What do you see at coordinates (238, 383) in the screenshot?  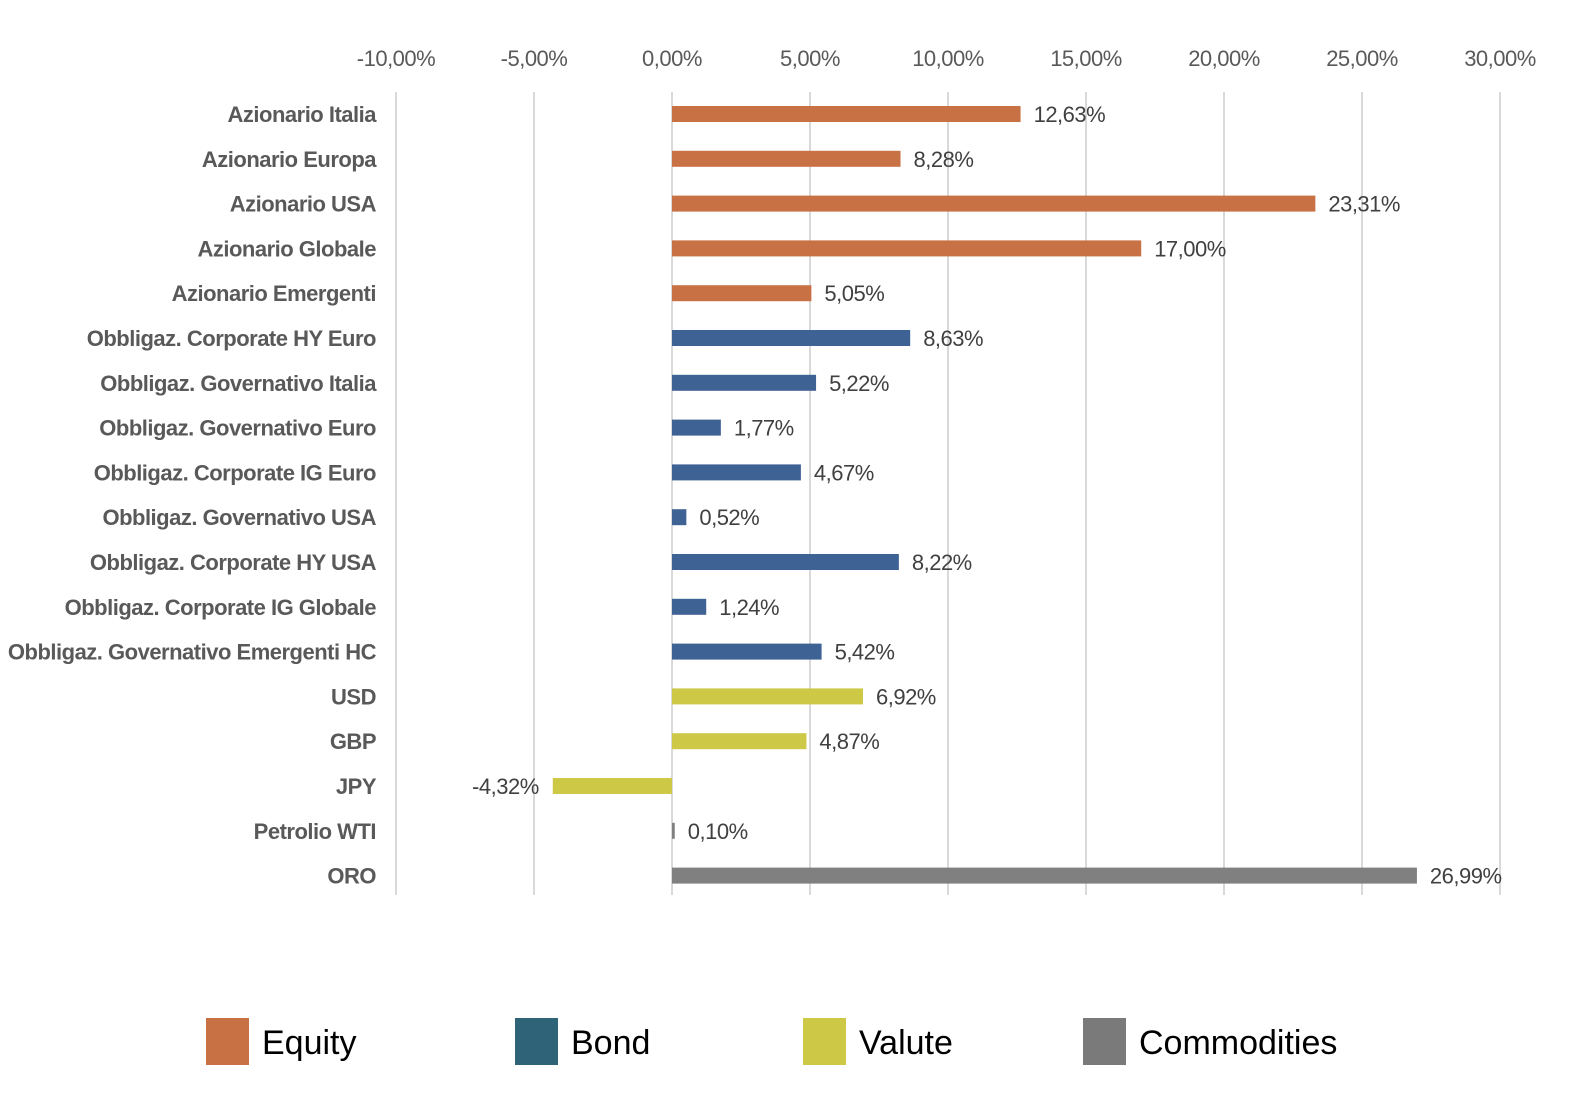 I see `category-label: Obbligaz. Governativo Italia` at bounding box center [238, 383].